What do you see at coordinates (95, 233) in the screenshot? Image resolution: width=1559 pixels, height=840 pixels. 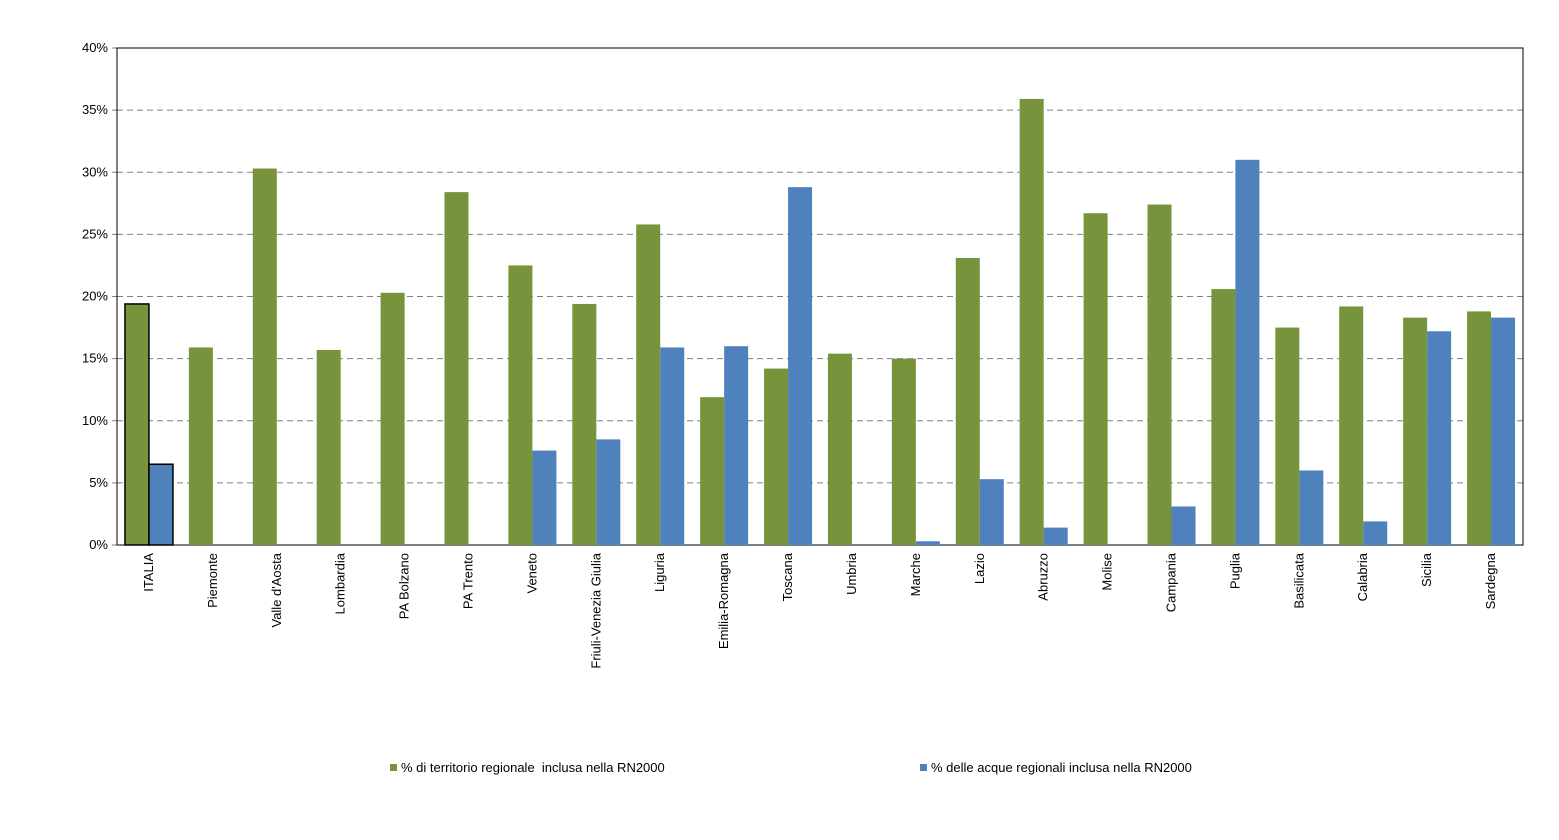 I see `y-tick-label: 25%` at bounding box center [95, 233].